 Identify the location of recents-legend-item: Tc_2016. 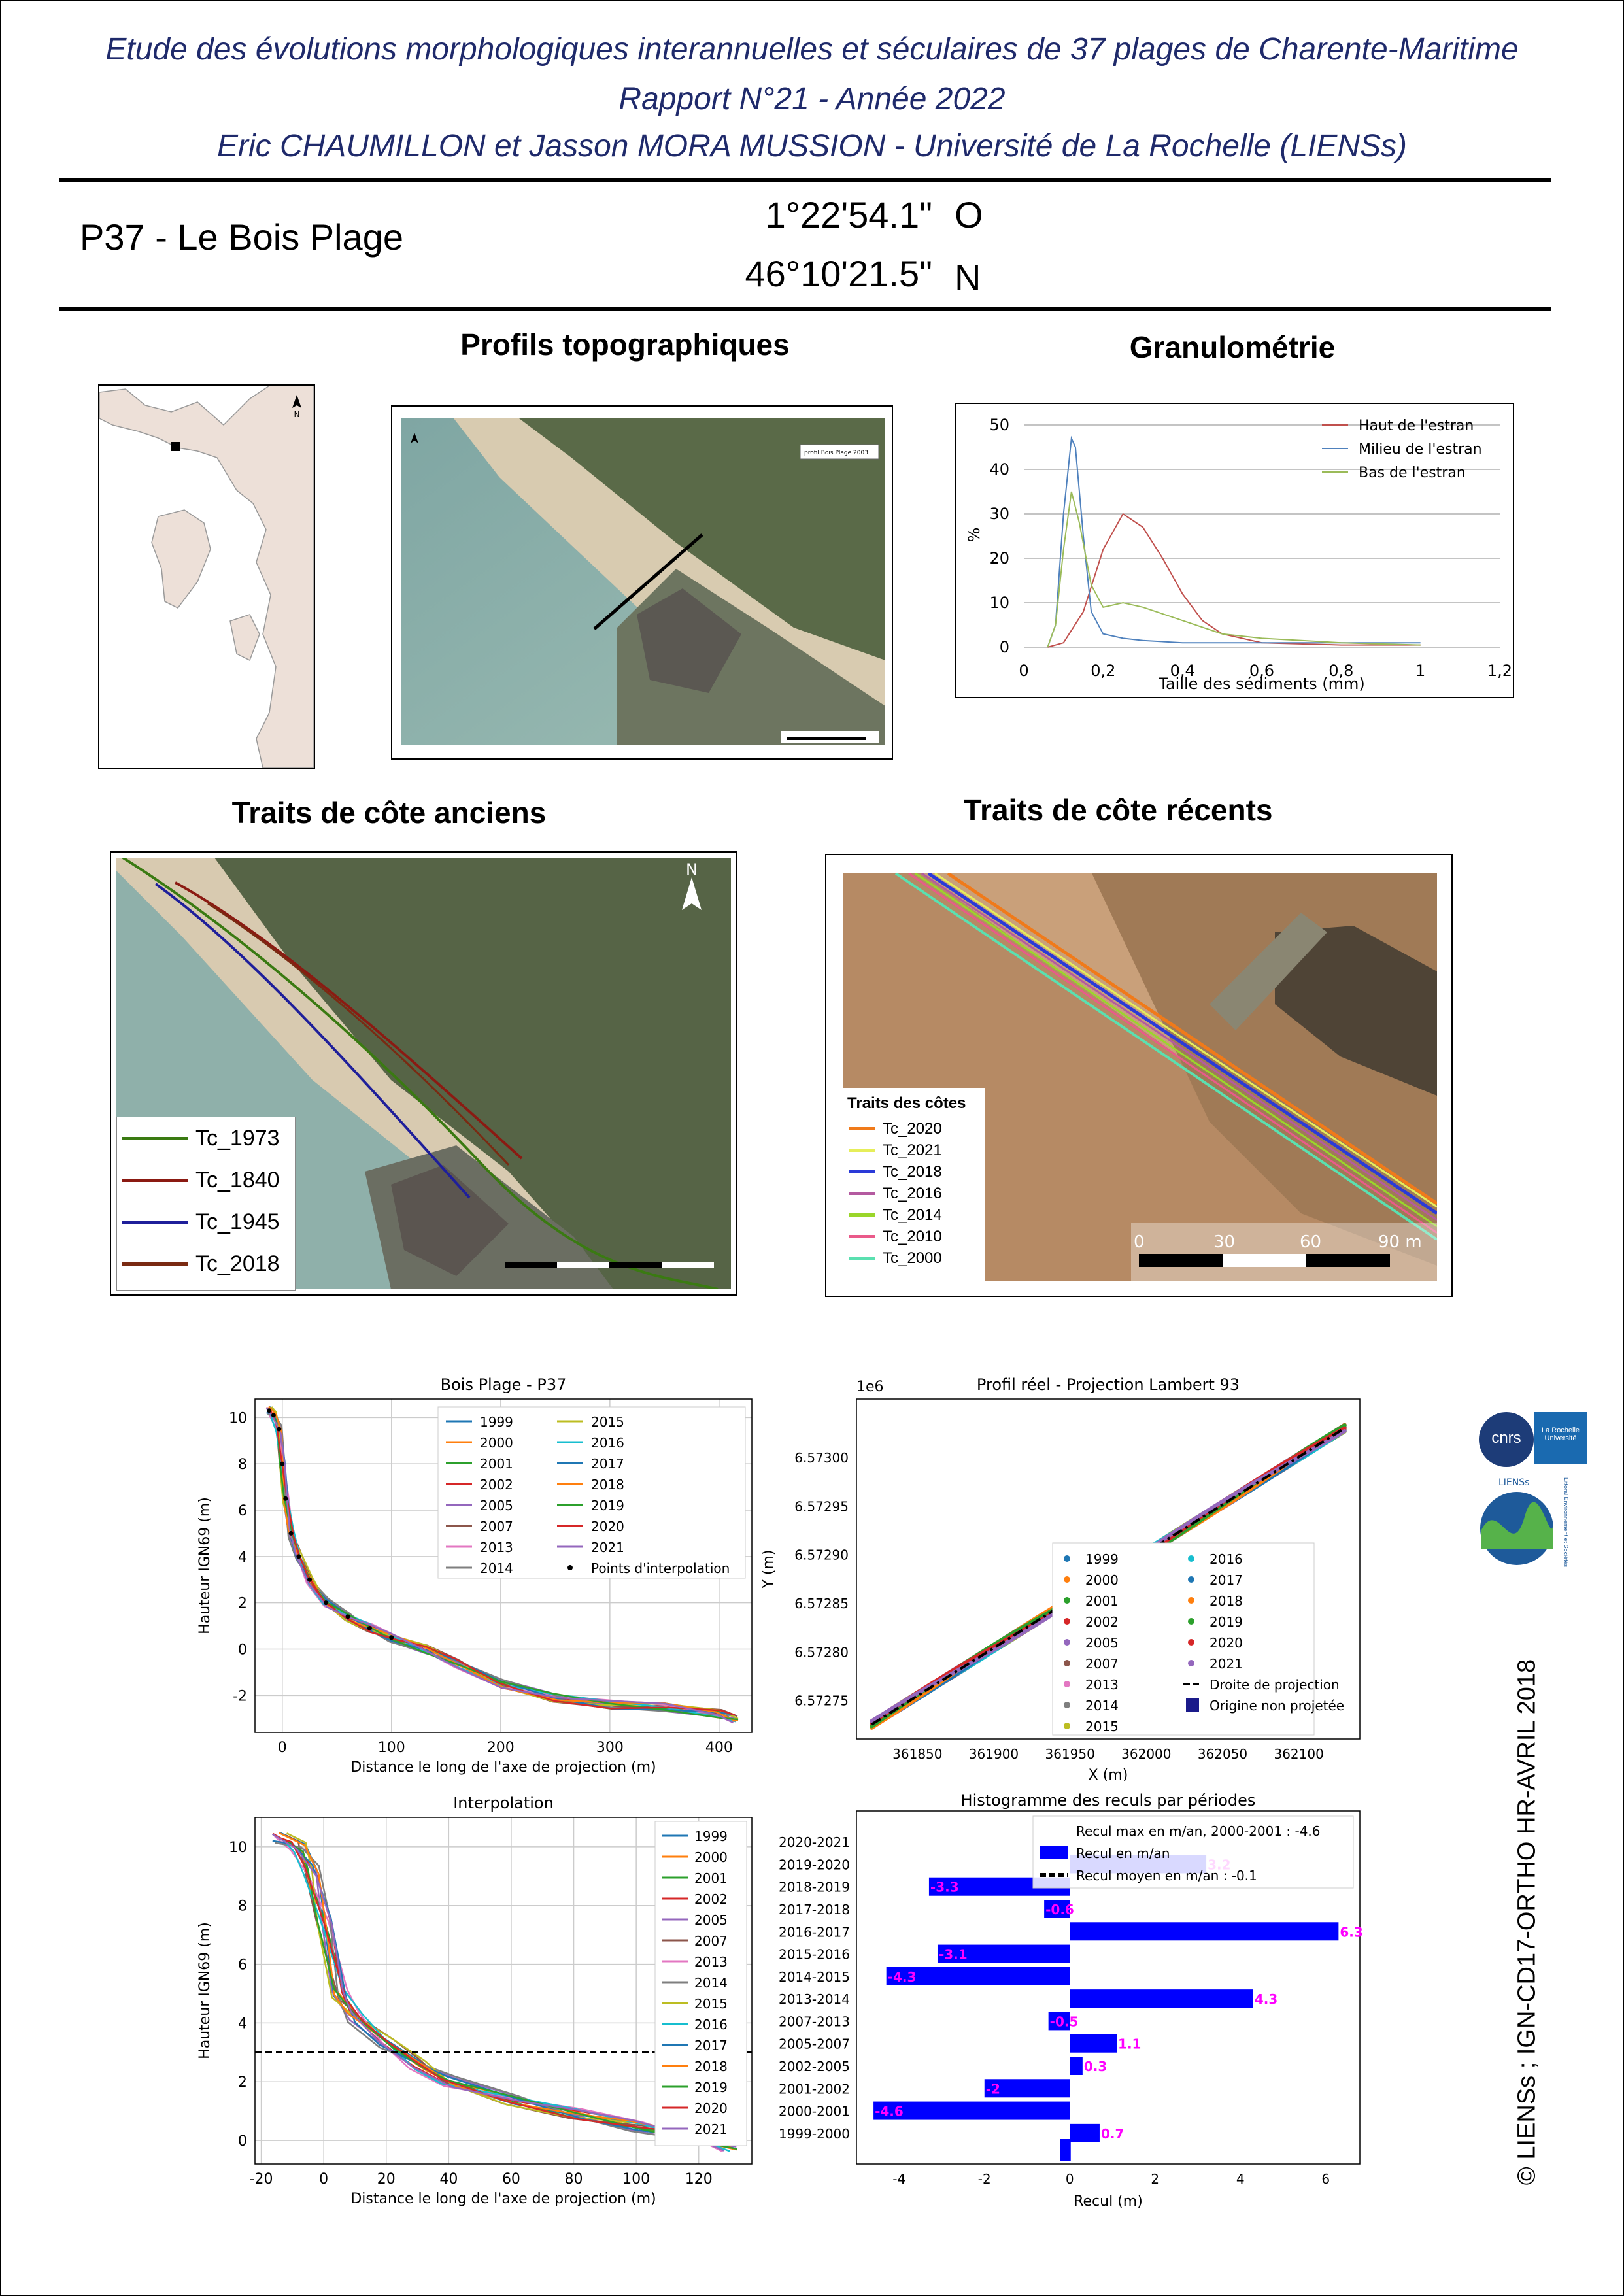
(914, 1194).